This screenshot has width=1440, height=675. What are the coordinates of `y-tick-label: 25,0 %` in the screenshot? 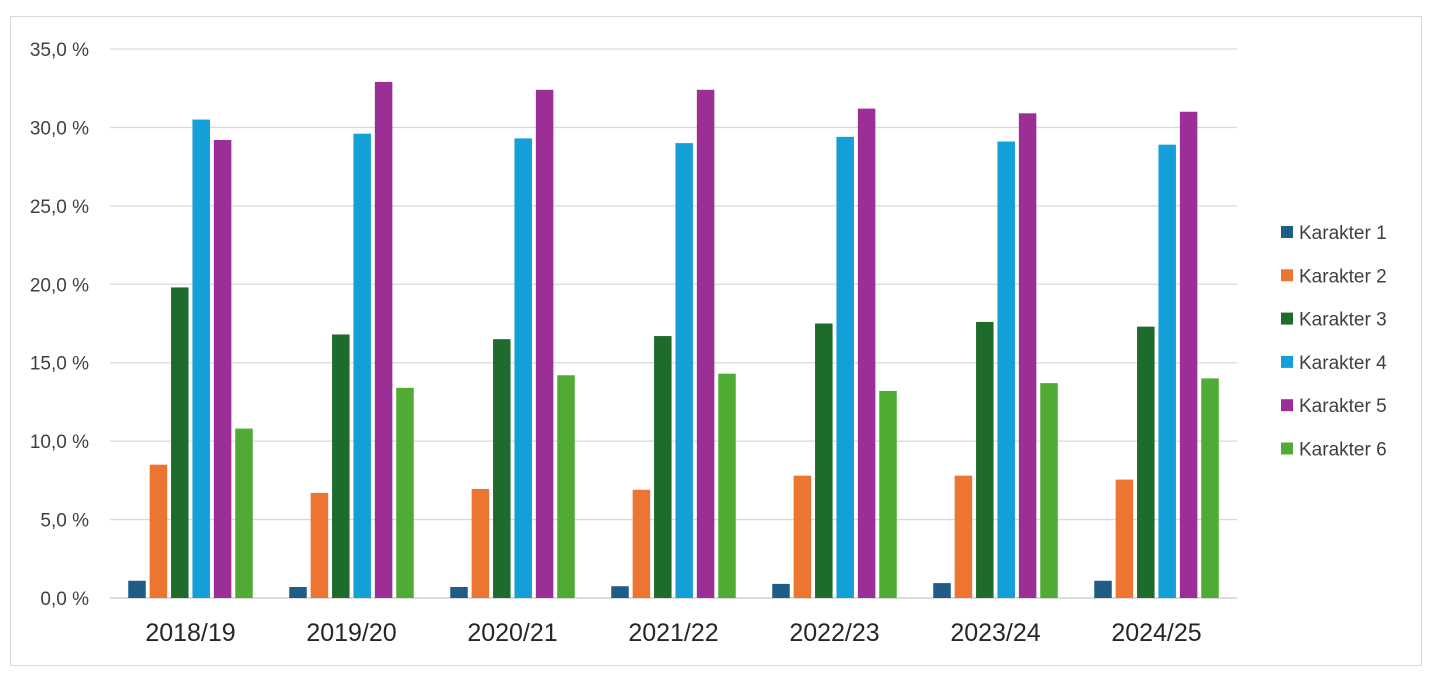 It's located at (59, 207).